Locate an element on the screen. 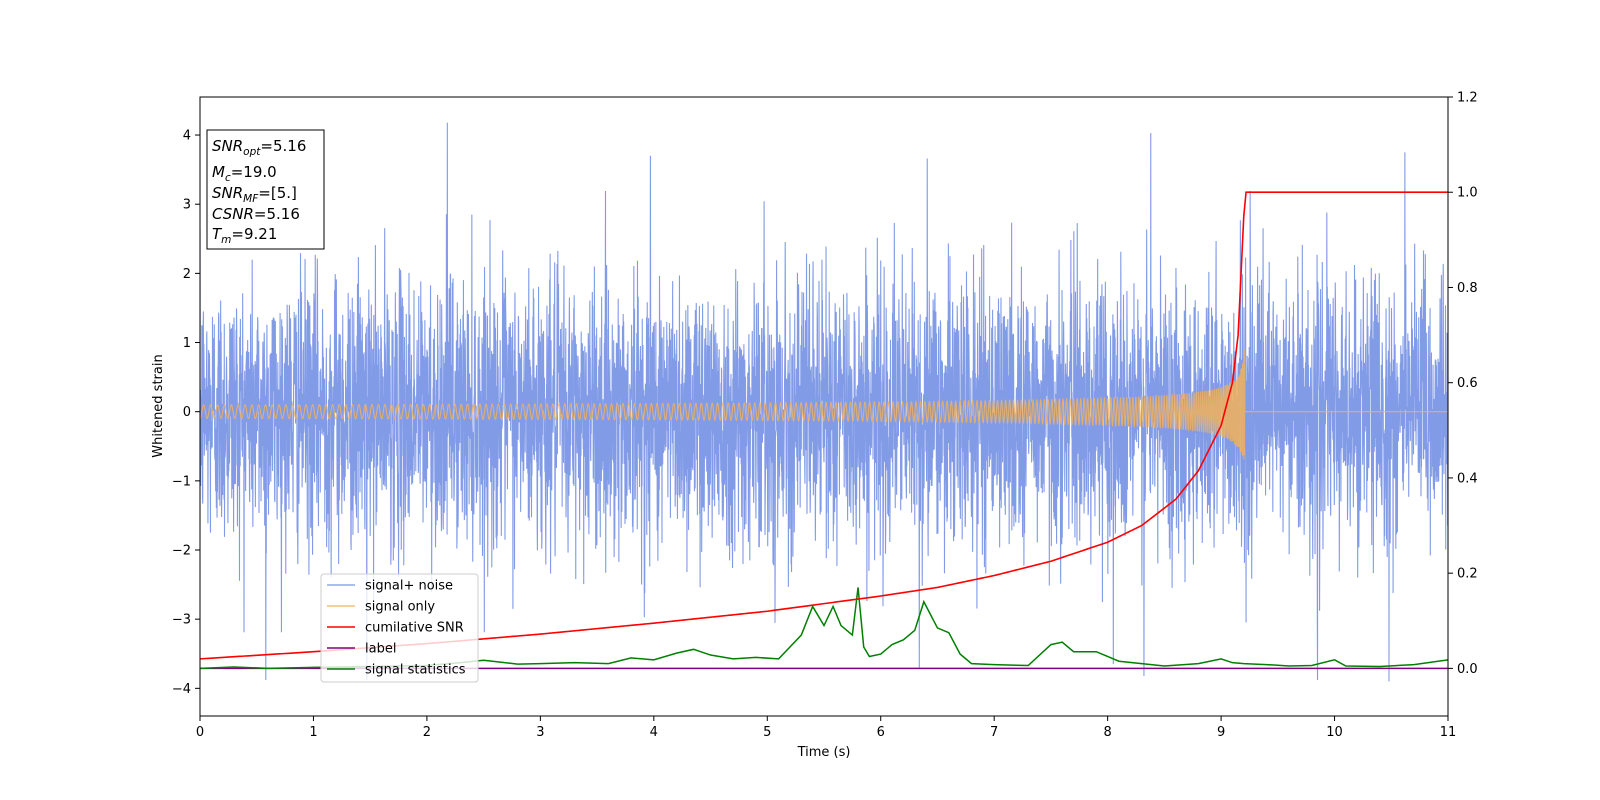 This screenshot has height=800, width=1600. series-signal-statistics is located at coordinates (824, 628).